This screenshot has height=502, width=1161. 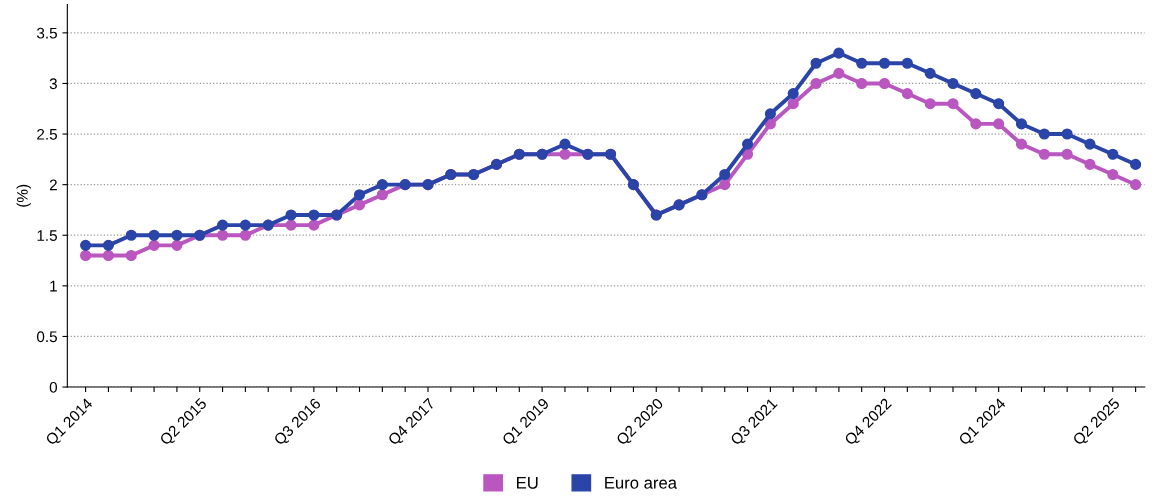 I want to click on y-tick-label: 1, so click(x=53, y=286).